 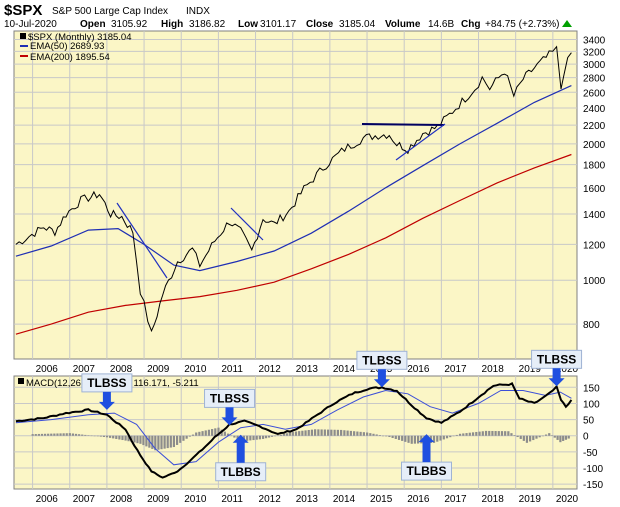 What do you see at coordinates (198, 11) in the screenshot?
I see `chart-exchange: INDX` at bounding box center [198, 11].